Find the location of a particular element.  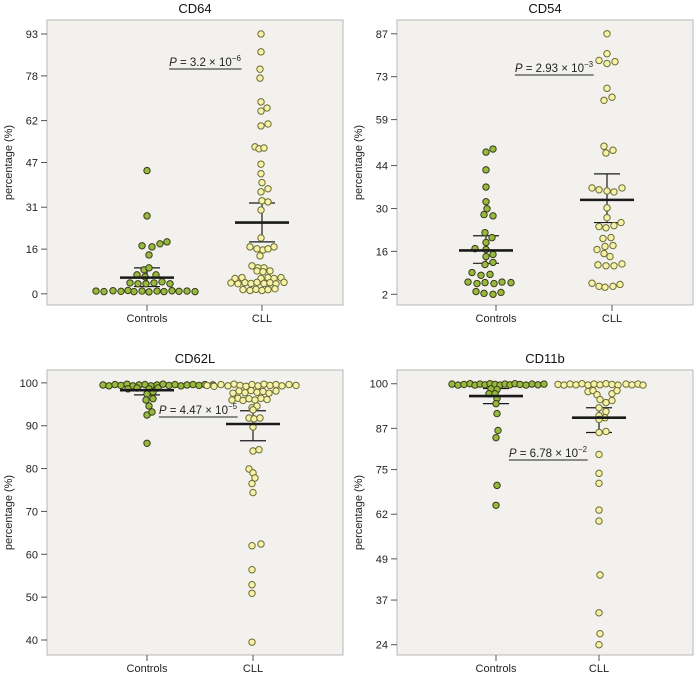

y-tick-label: 80 is located at coordinates (32, 470).